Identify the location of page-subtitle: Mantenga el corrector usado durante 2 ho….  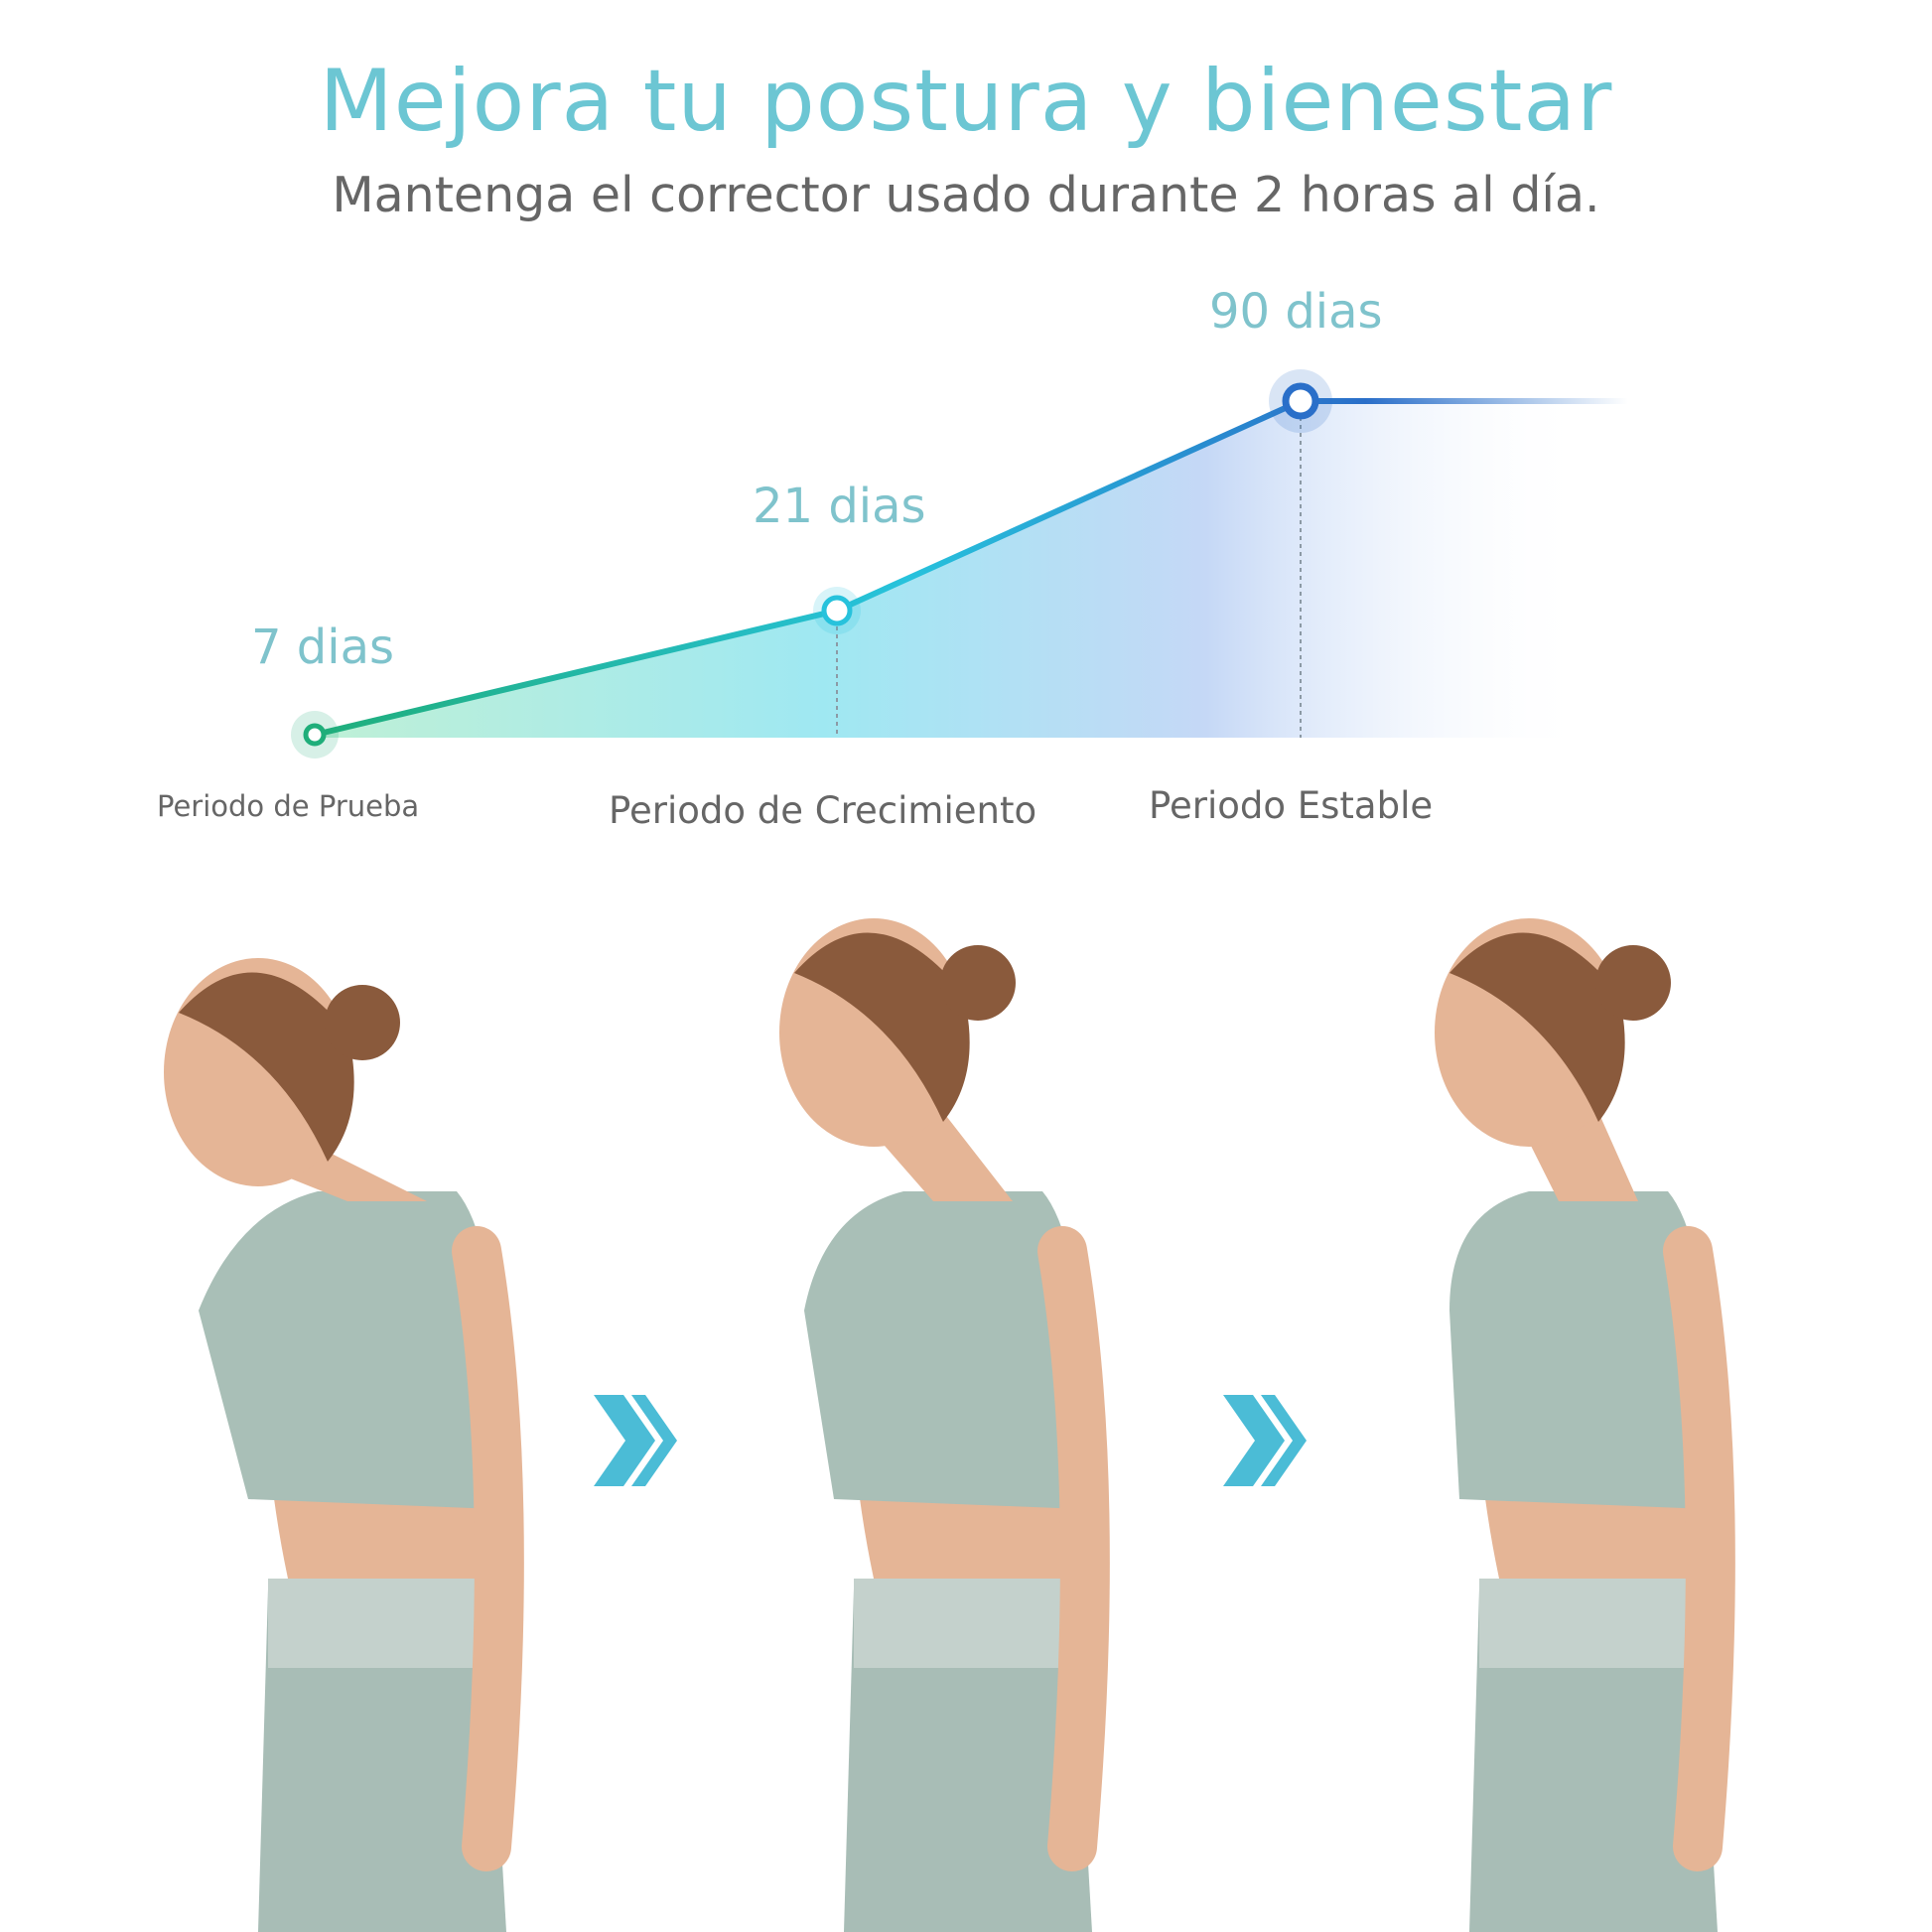
(966, 195).